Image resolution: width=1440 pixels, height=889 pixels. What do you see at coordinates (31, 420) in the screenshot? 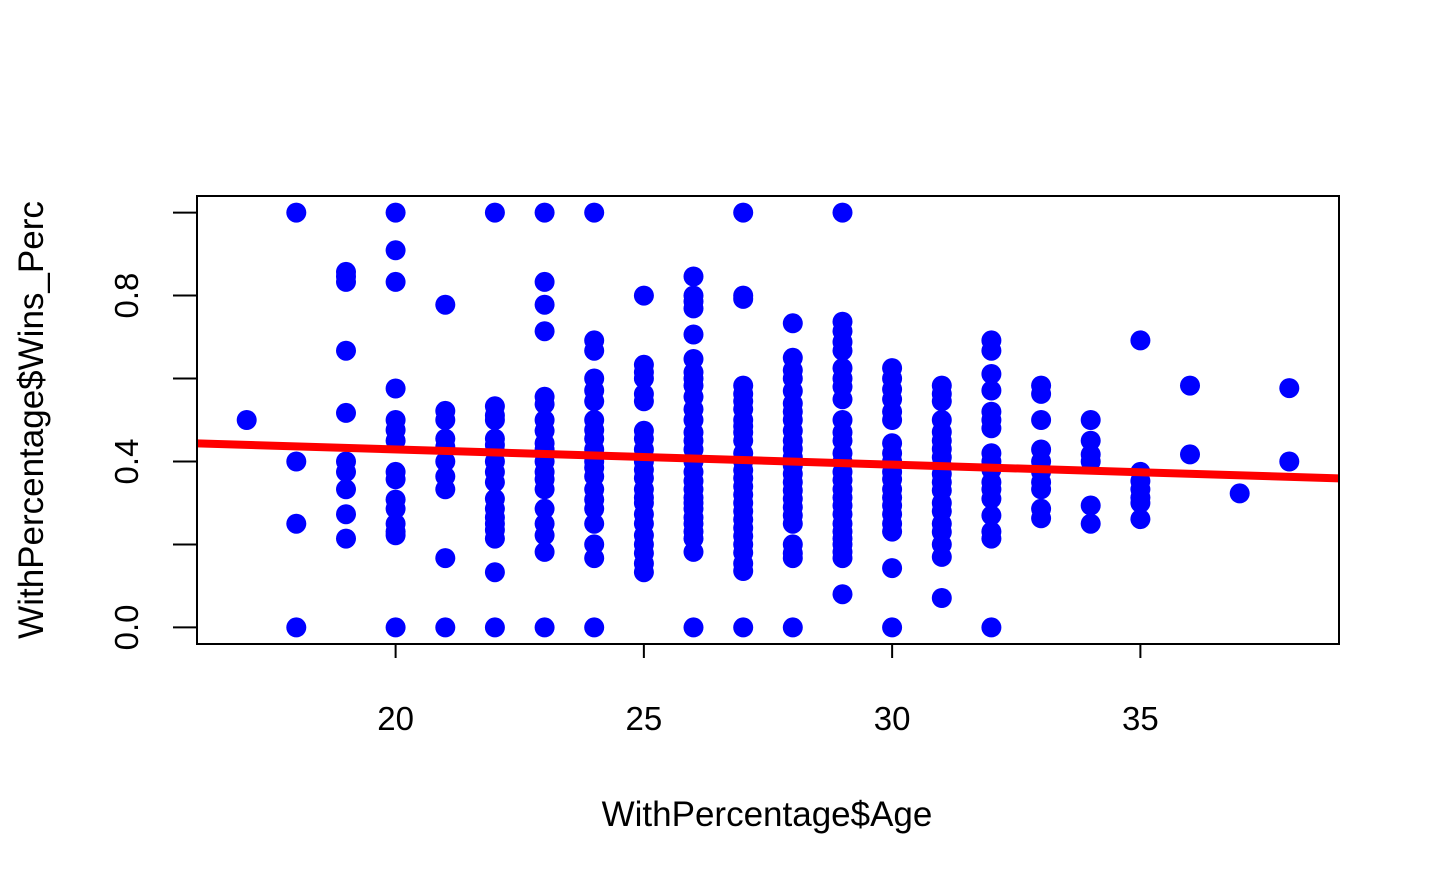
I see `y-axis-label: WithPercentage$Wins_Perc` at bounding box center [31, 420].